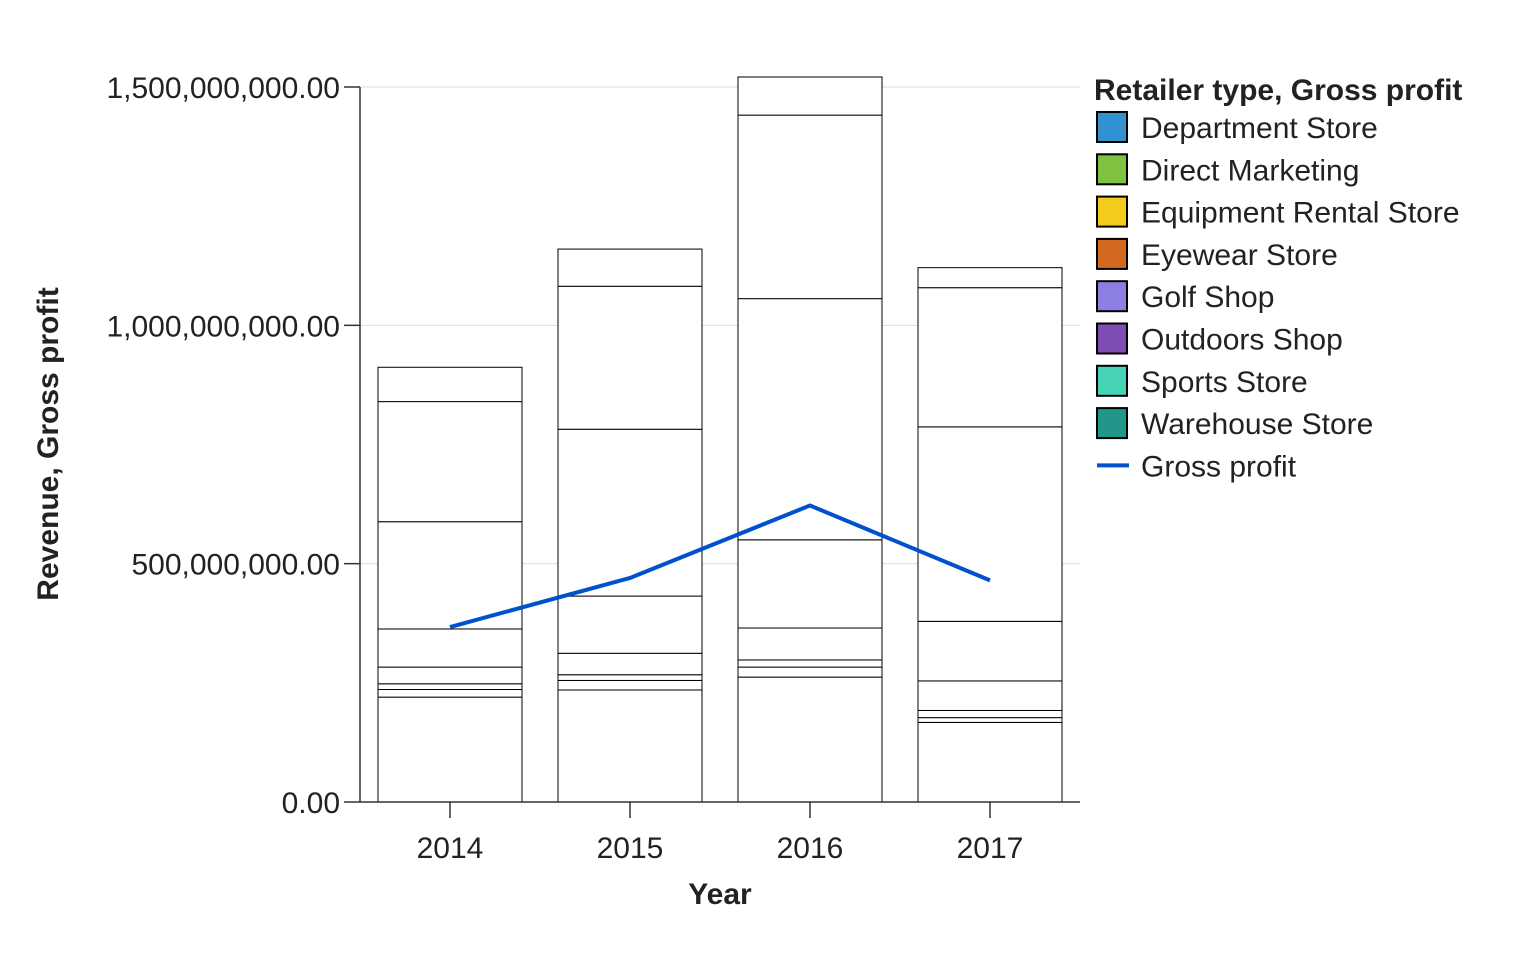 Image resolution: width=1534 pixels, height=956 pixels. I want to click on legend-label: Department Store, so click(1259, 128).